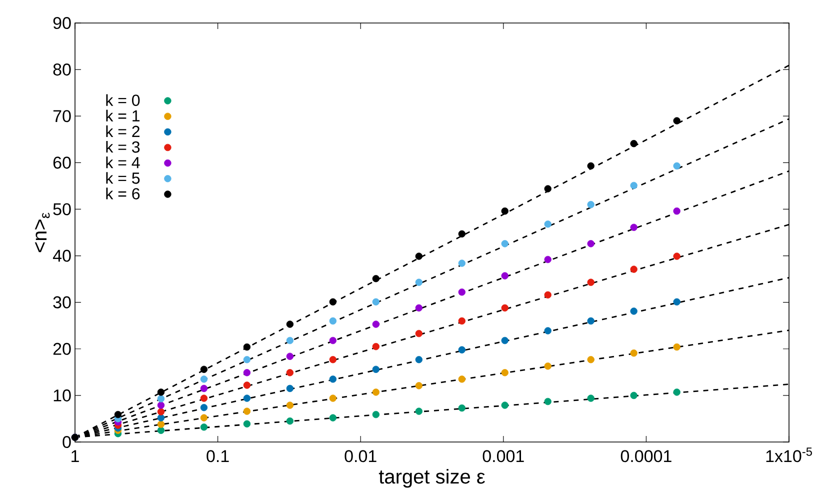 The image size is (819, 501). What do you see at coordinates (123, 100) in the screenshot?
I see `legend-label: k = 0` at bounding box center [123, 100].